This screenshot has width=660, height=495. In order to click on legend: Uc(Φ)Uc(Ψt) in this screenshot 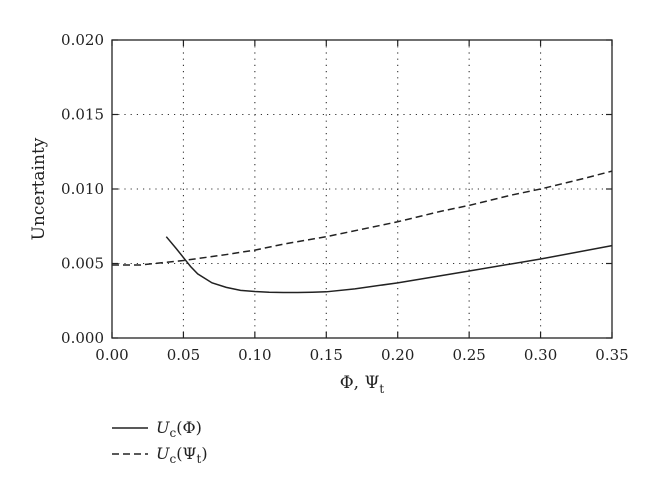, I will do `click(160, 442)`.